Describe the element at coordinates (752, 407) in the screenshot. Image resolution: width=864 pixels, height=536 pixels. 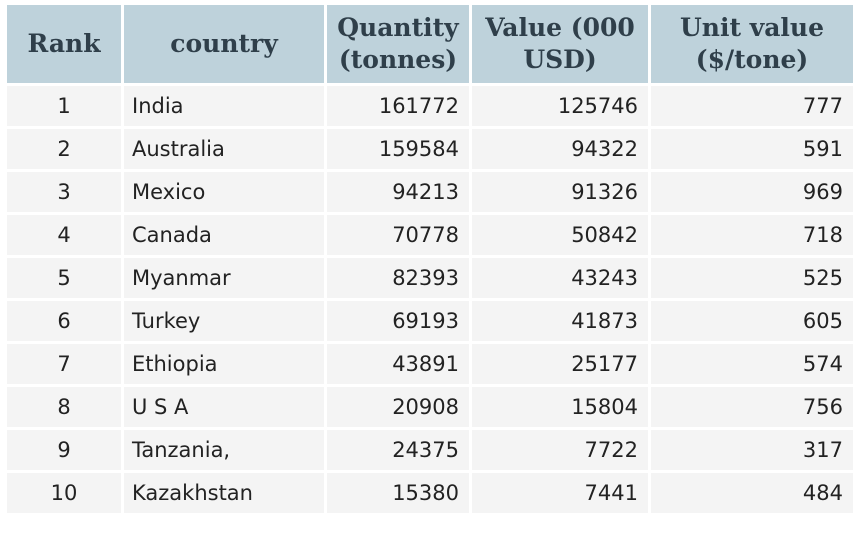
I see `unit-value-cell: 756` at that location.